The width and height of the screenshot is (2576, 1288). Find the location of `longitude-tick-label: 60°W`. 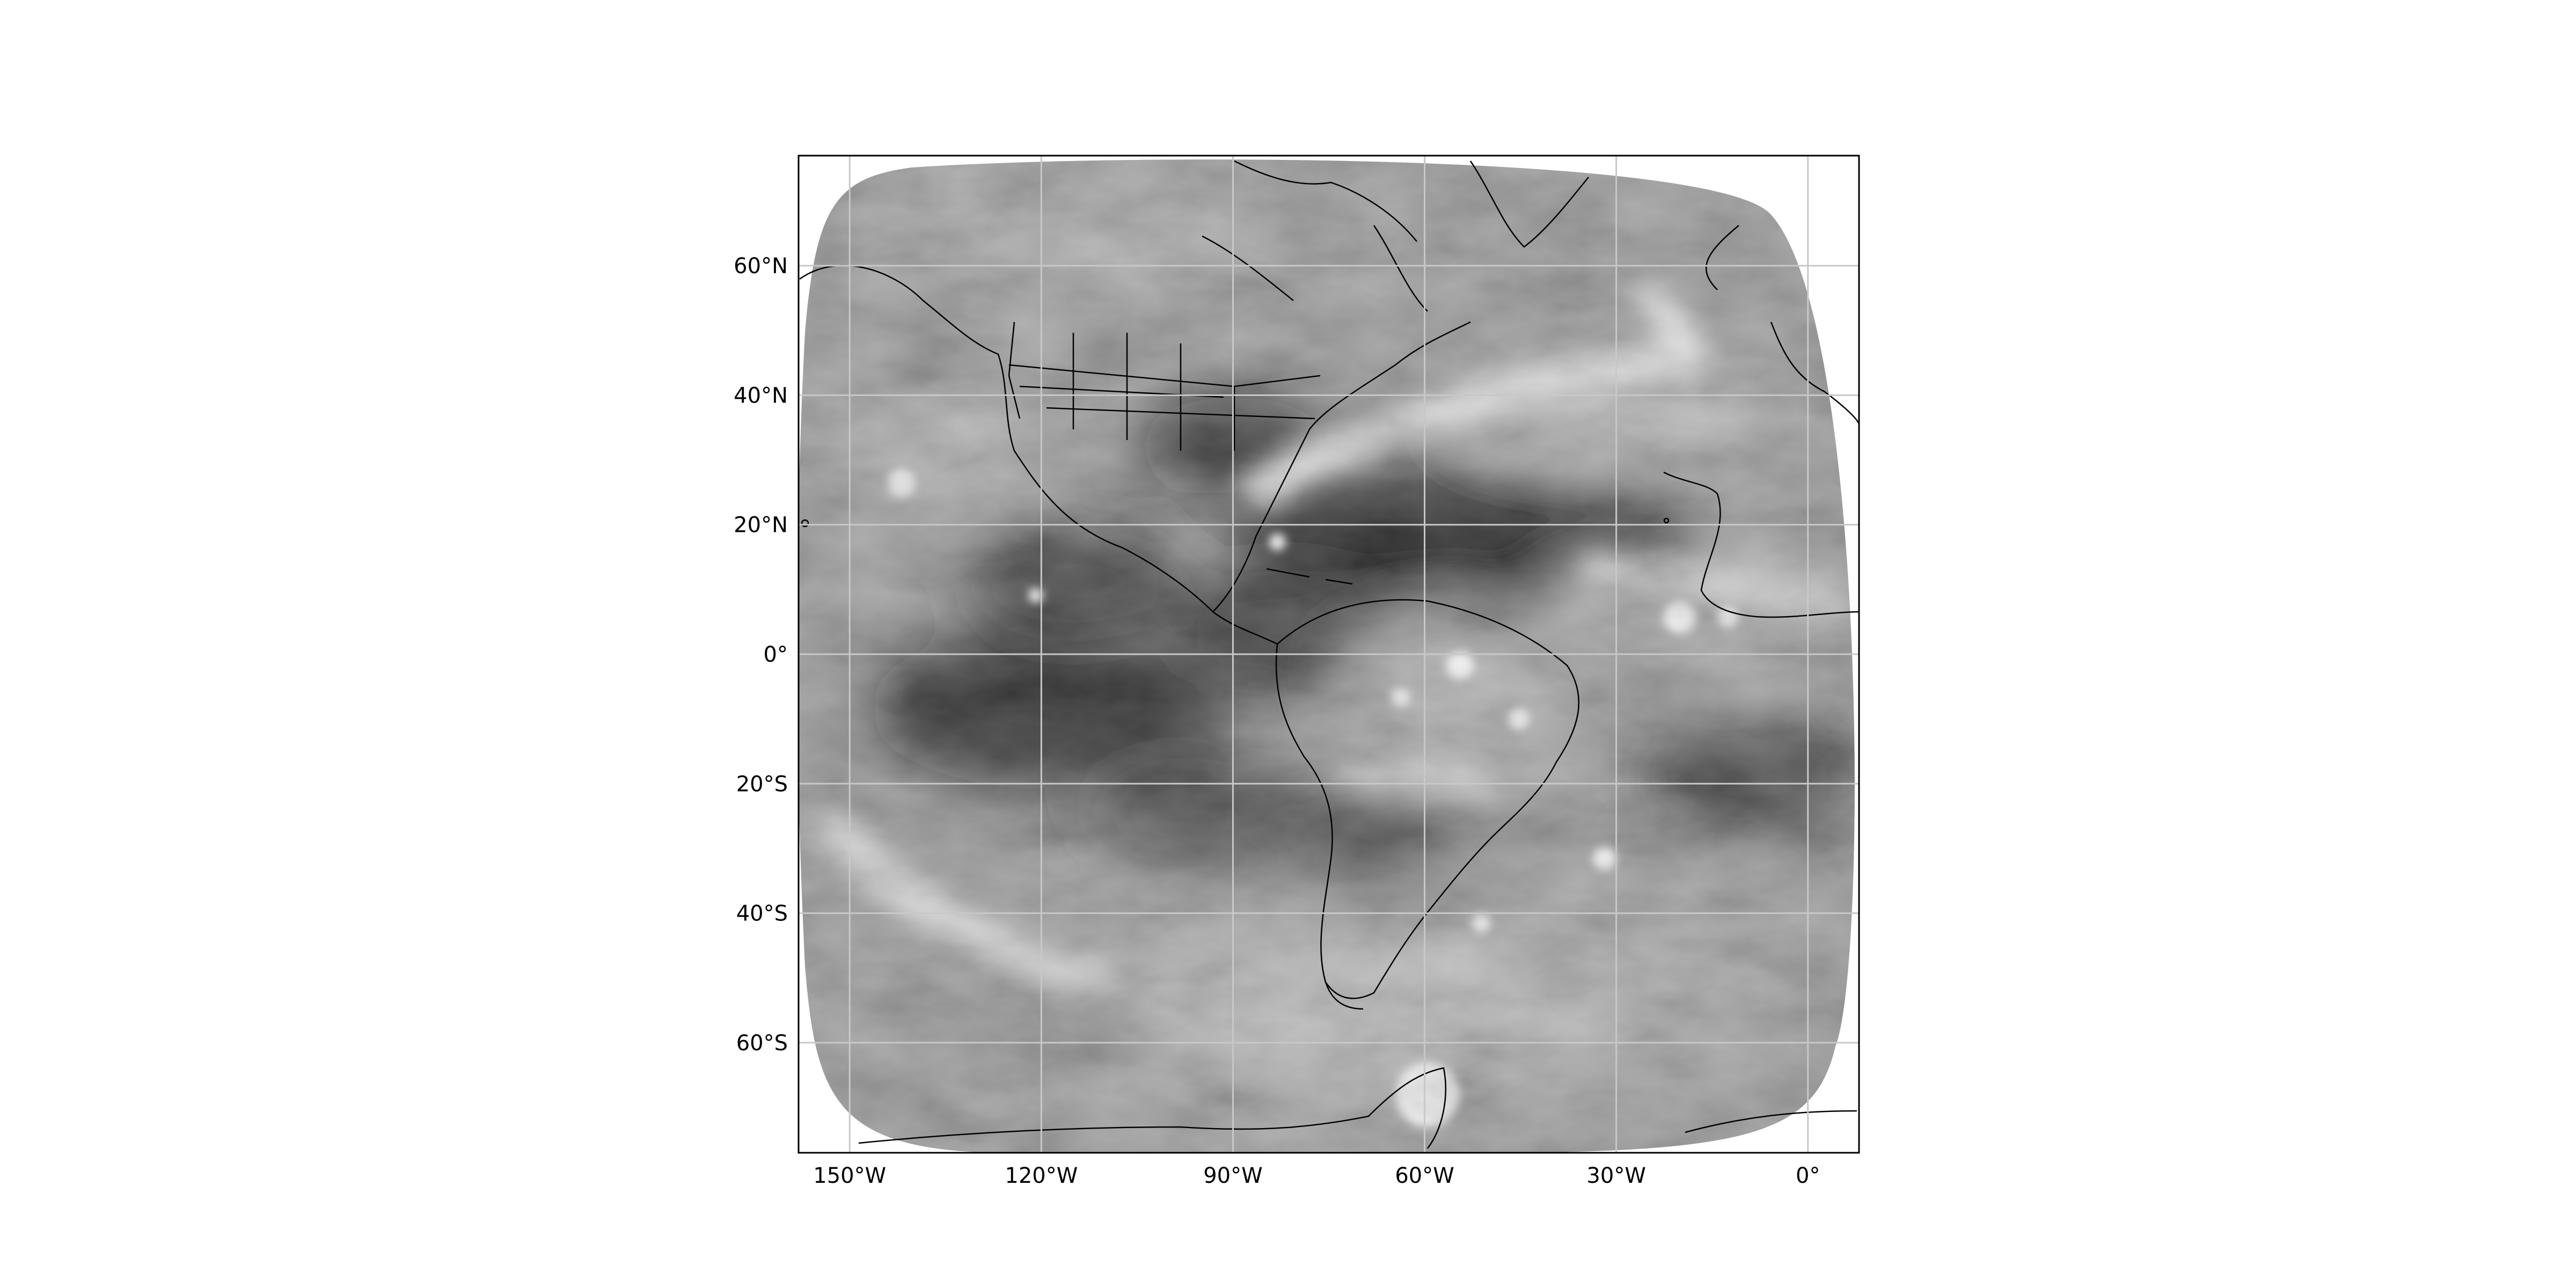

longitude-tick-label: 60°W is located at coordinates (1424, 1175).